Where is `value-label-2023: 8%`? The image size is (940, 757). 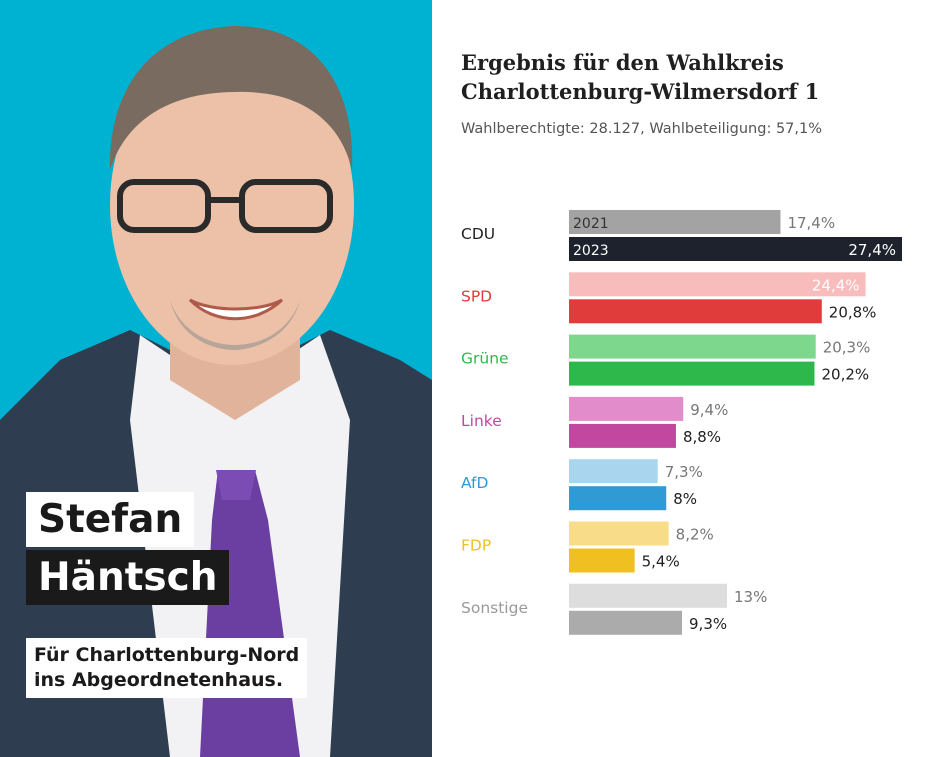
value-label-2023: 8% is located at coordinates (685, 499).